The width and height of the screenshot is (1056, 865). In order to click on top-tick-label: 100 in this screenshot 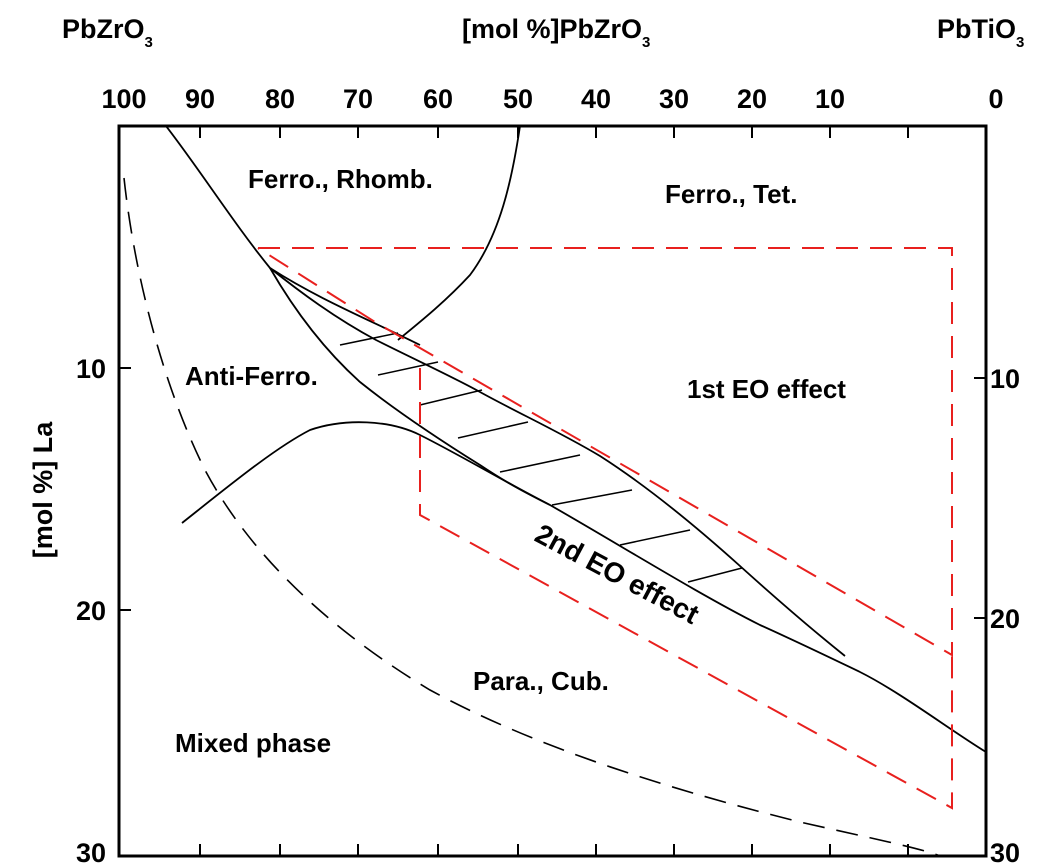, I will do `click(123, 99)`.